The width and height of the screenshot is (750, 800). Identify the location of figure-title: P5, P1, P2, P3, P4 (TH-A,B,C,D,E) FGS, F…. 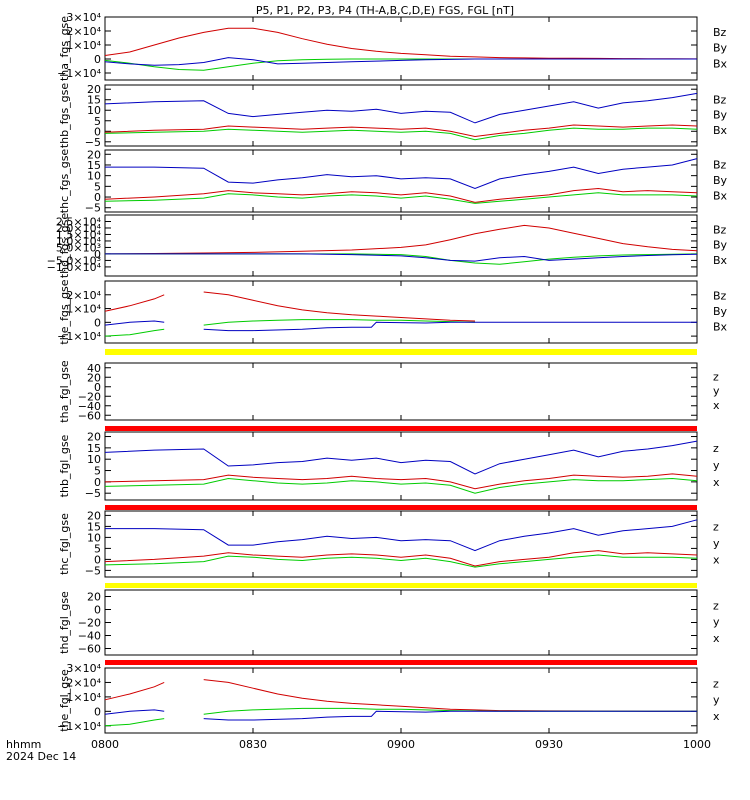
(385, 10).